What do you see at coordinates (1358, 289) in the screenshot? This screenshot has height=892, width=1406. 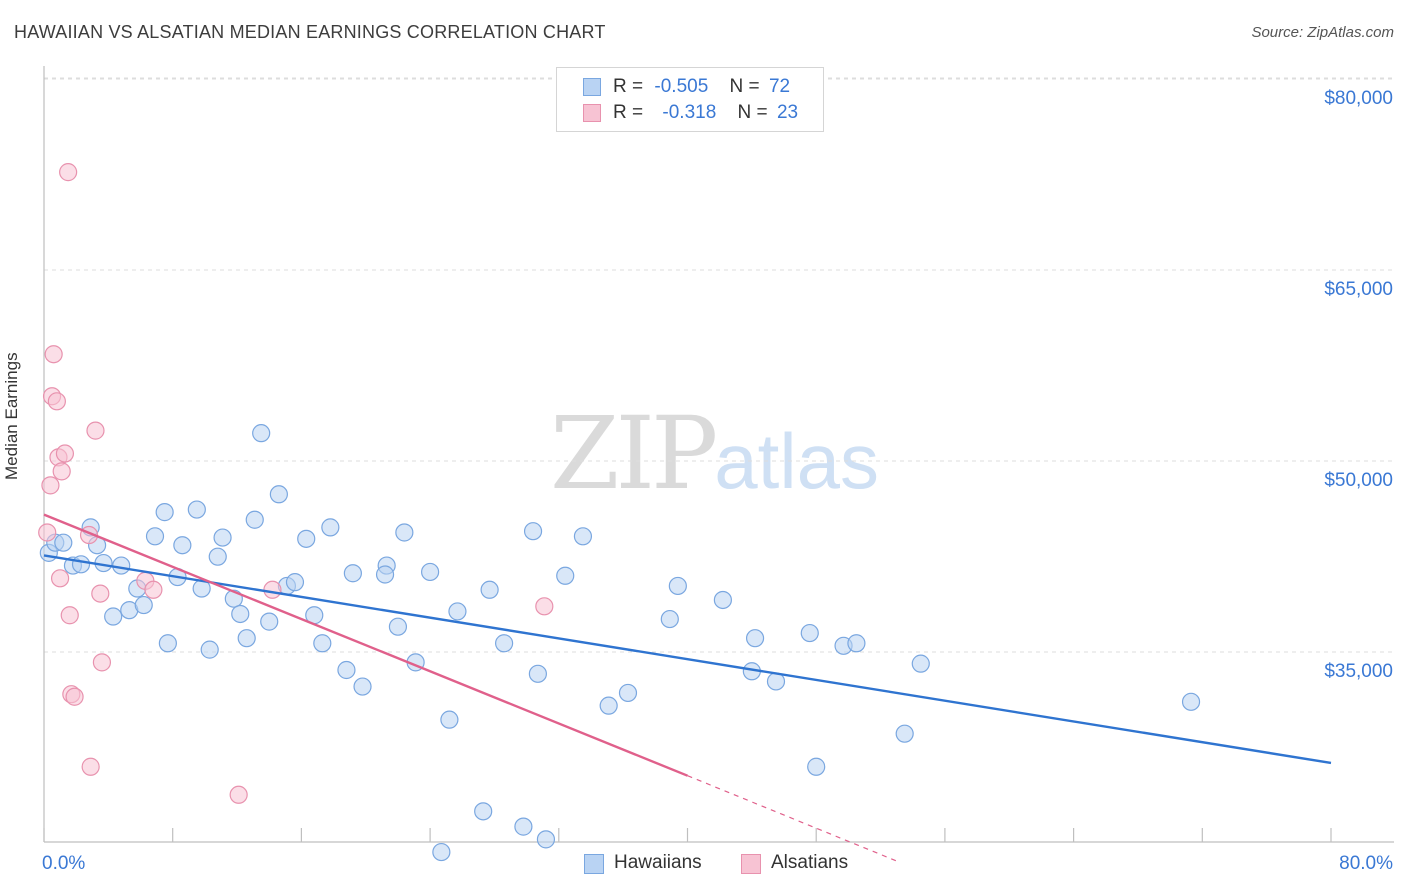 I see `y-tick-label: $65,000` at bounding box center [1358, 289].